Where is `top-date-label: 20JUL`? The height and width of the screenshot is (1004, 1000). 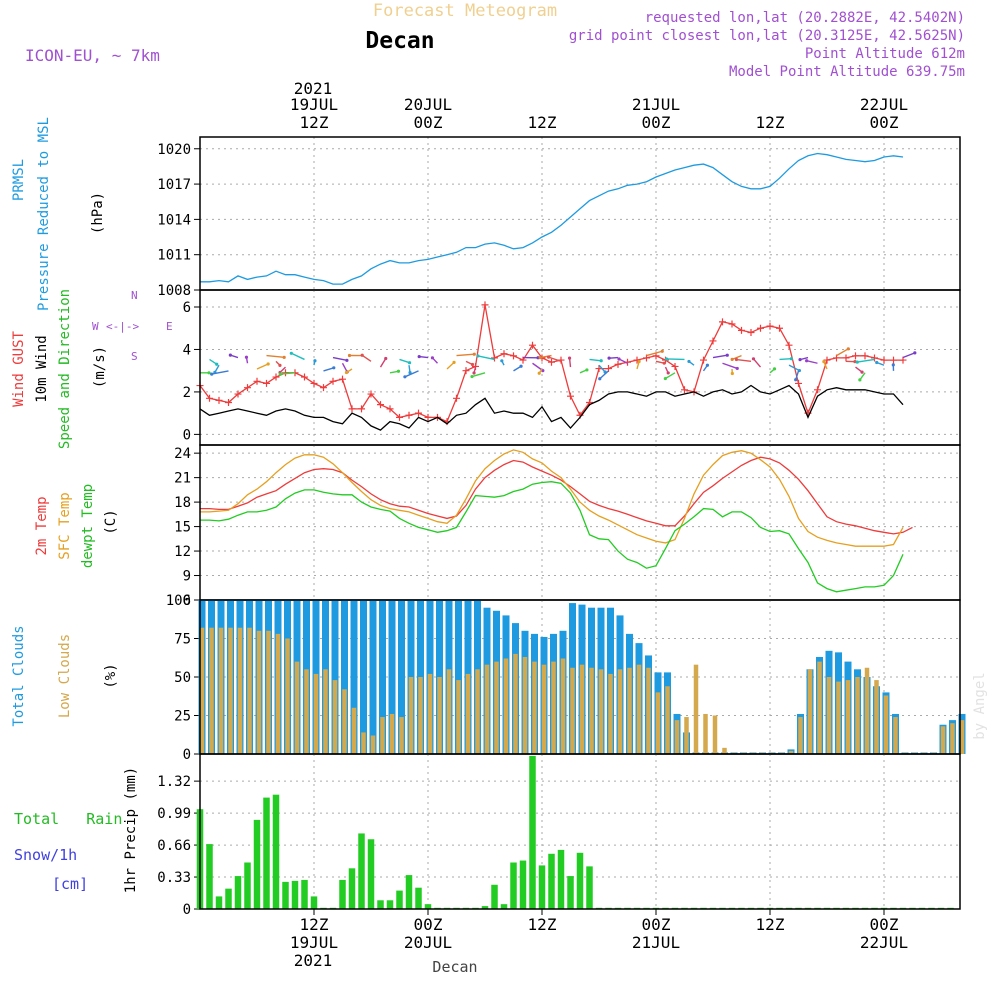 top-date-label: 20JUL is located at coordinates (428, 104).